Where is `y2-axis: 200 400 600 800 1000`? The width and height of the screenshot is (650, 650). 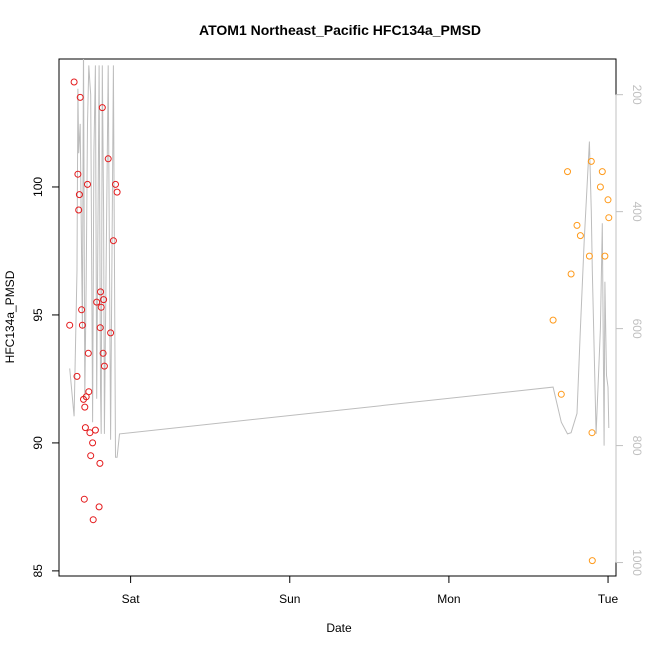
y2-axis: 200 400 600 800 1000 is located at coordinates (629, 330).